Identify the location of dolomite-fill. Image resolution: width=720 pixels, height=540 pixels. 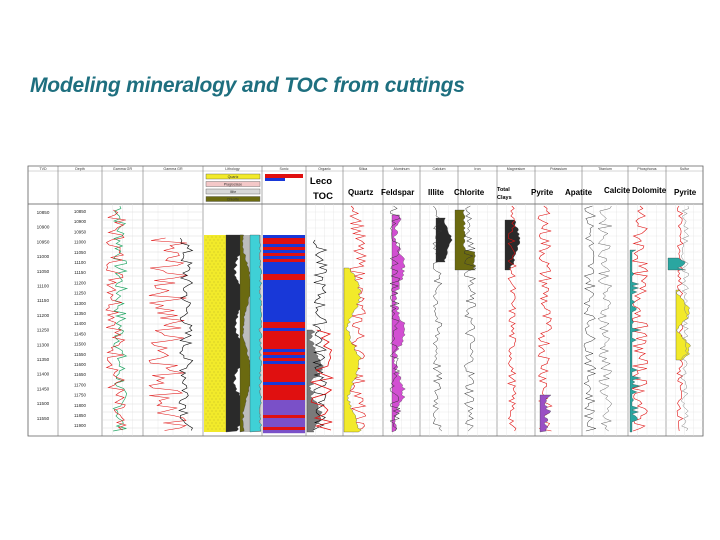
(676, 264).